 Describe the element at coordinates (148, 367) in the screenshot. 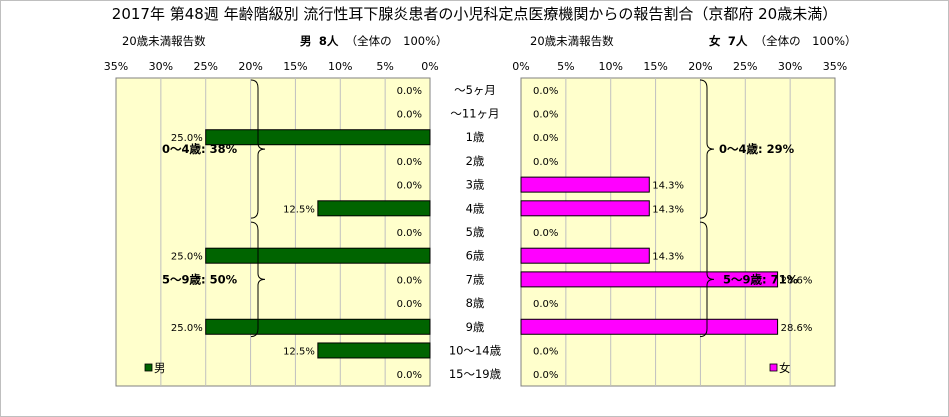

I see `male-legend-swatch` at that location.